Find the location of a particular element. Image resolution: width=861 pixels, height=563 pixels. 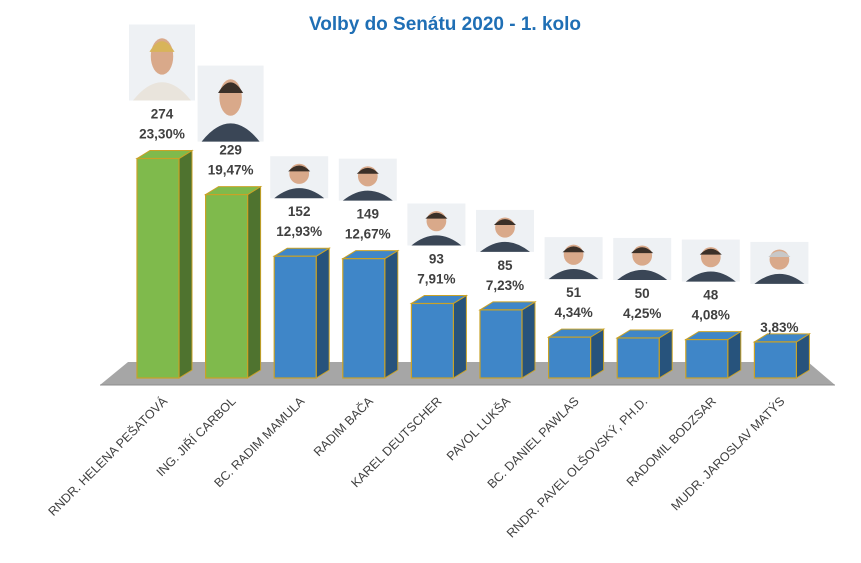

category-label: PAVOL LUKŠA is located at coordinates (478, 428).